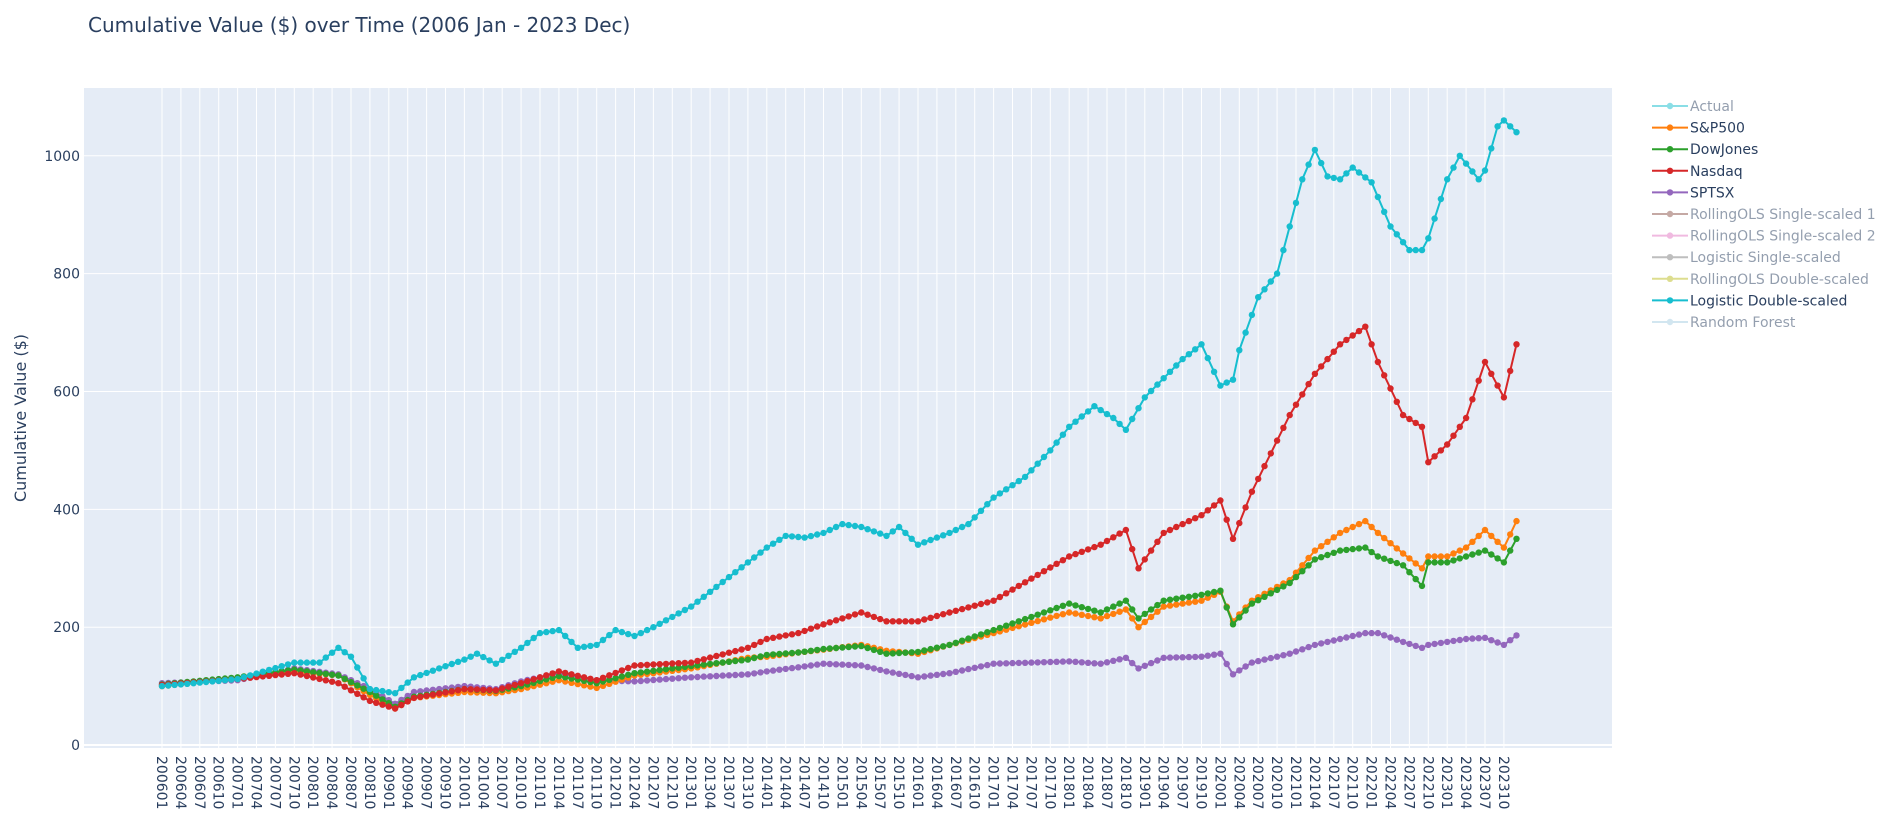 This screenshot has width=1885, height=816. I want to click on x-tick-label: 201810, so click(1125, 782).